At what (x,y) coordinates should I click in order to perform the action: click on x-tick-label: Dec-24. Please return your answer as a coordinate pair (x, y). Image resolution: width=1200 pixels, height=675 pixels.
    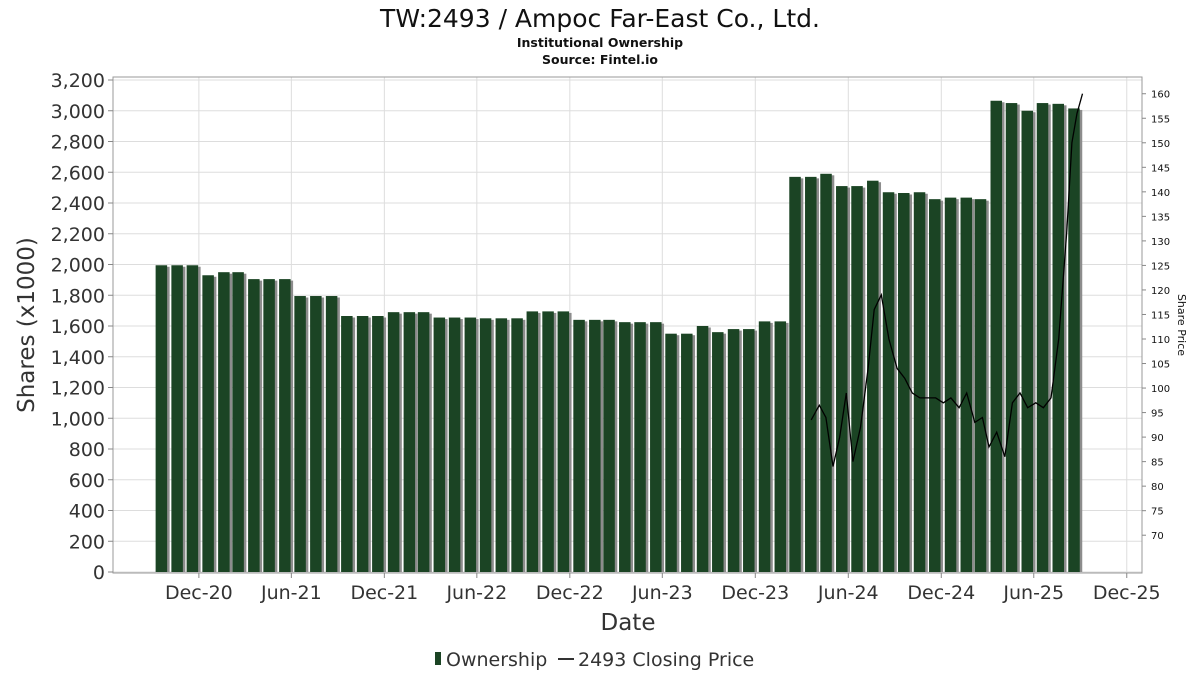
    Looking at the image, I should click on (941, 593).